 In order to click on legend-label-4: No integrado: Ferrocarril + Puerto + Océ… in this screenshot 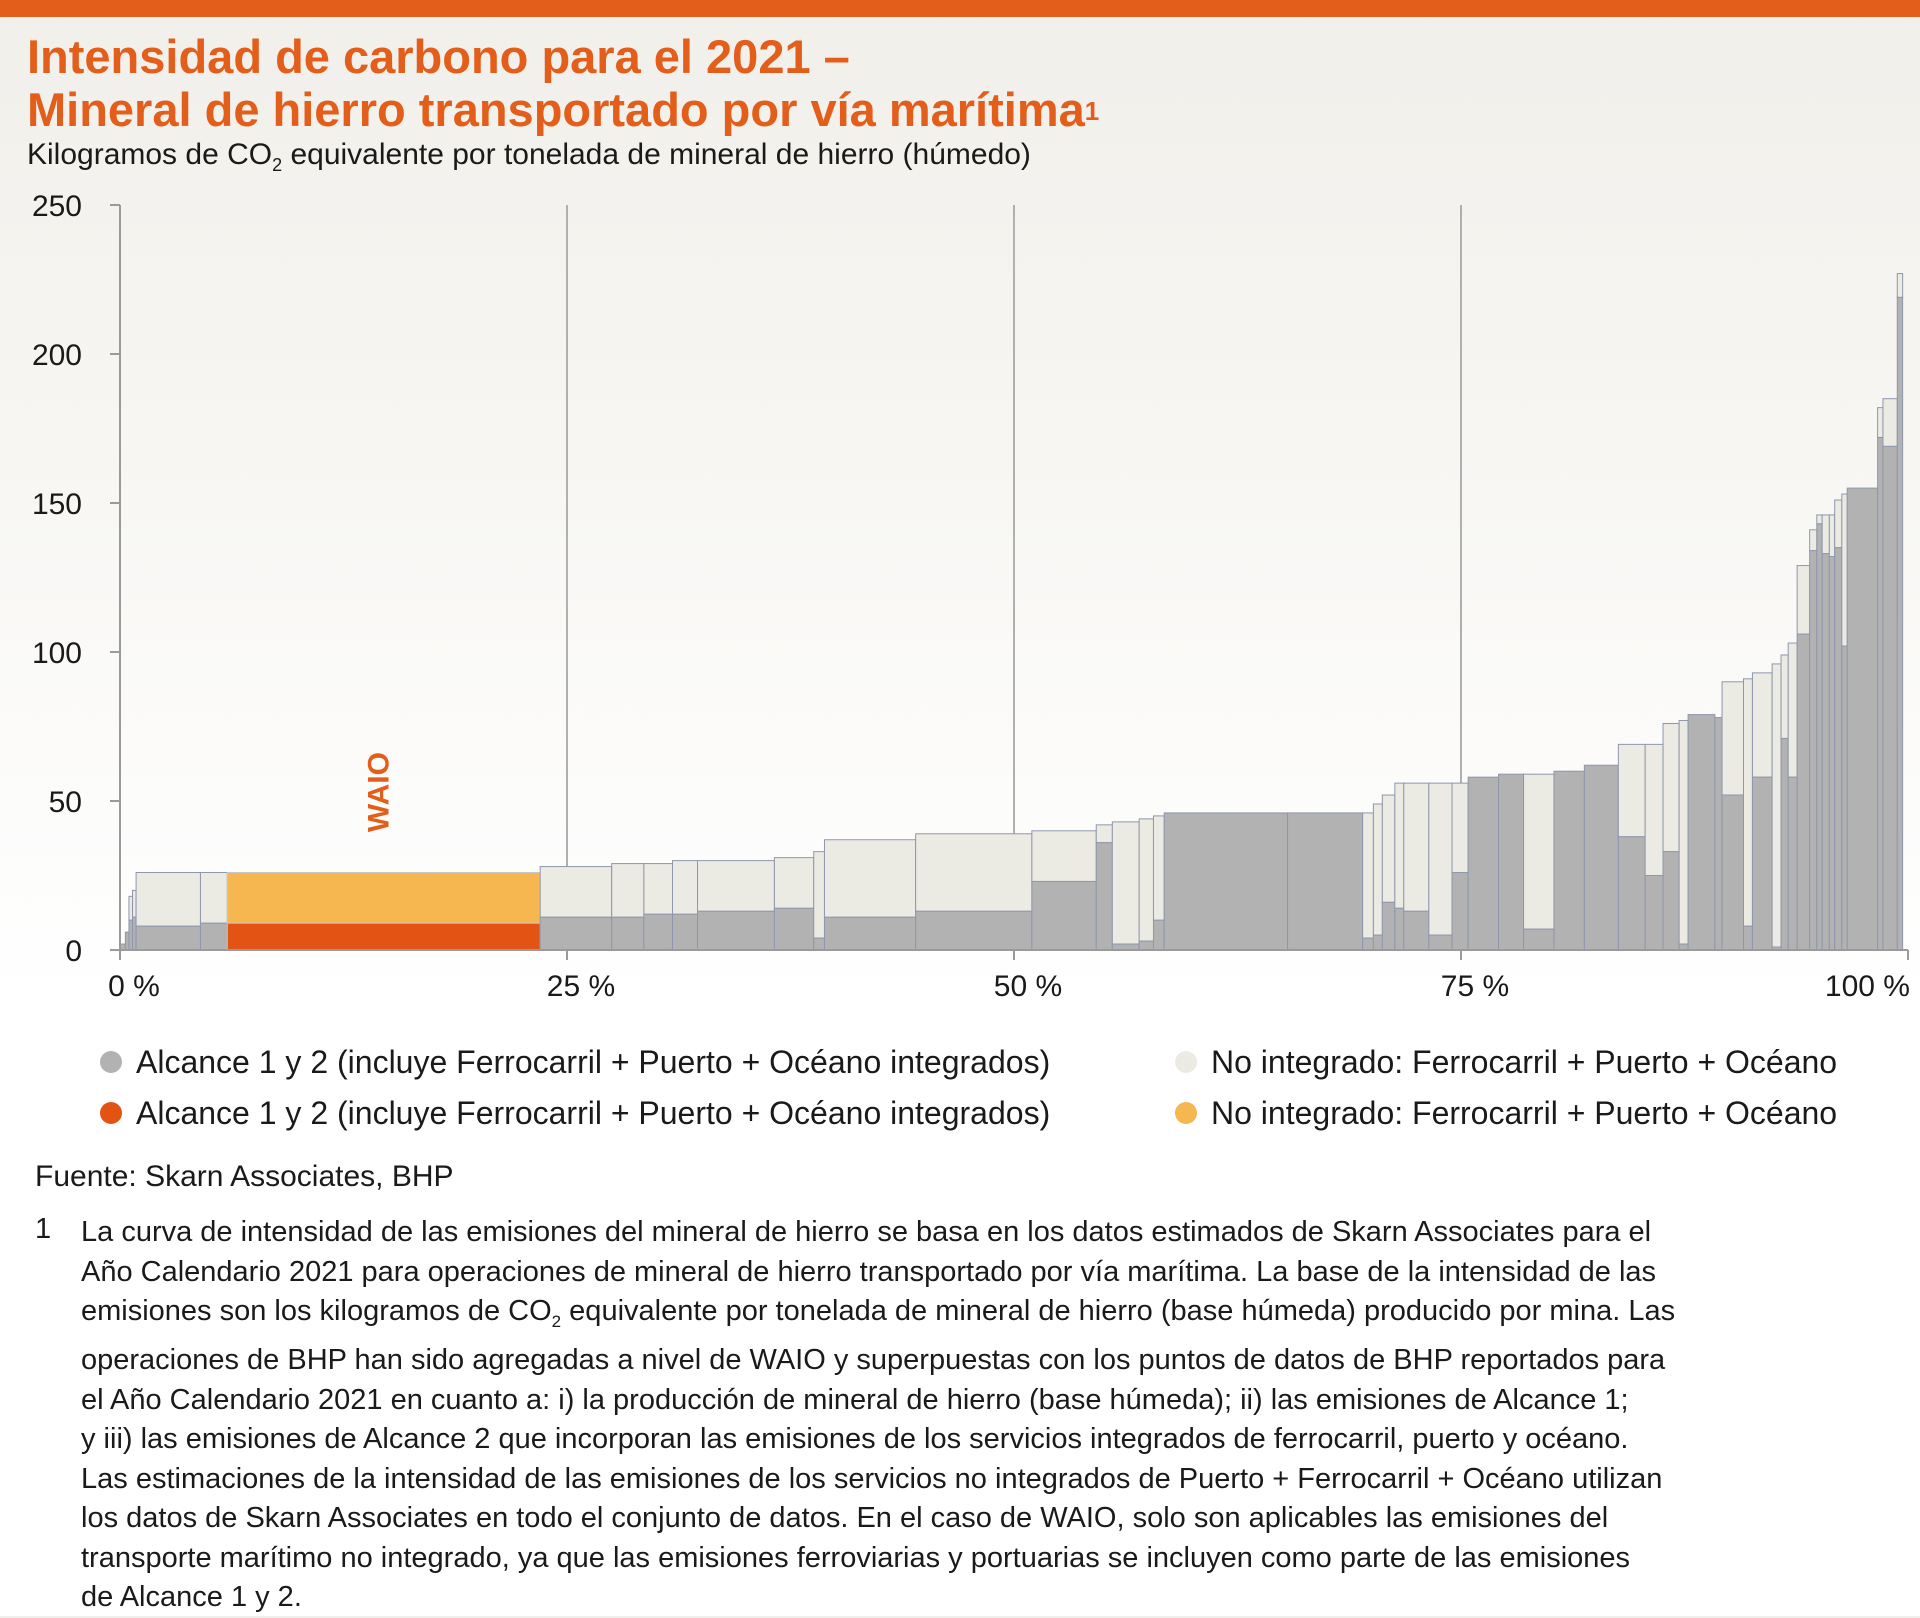, I will do `click(1524, 1113)`.